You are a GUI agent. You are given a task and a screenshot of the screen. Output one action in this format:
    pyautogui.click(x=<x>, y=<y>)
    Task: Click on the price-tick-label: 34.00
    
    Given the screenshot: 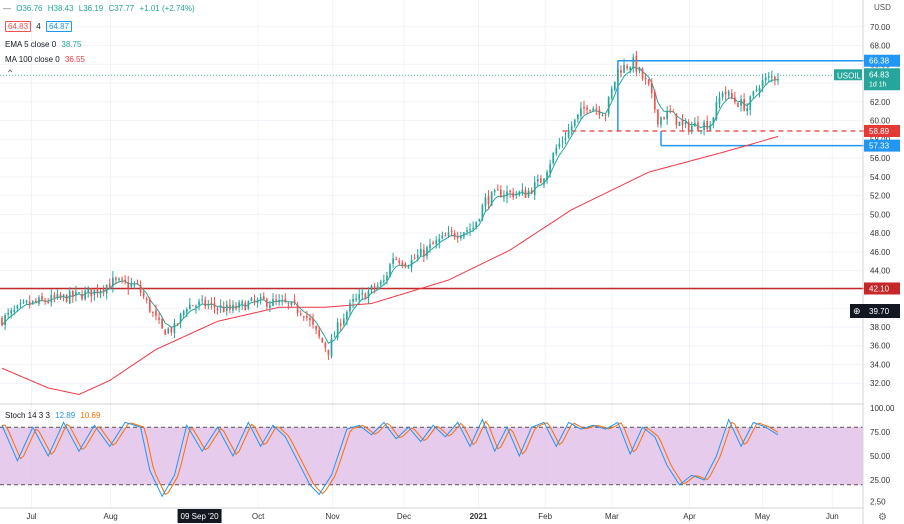 What is the action you would take?
    pyautogui.click(x=880, y=364)
    